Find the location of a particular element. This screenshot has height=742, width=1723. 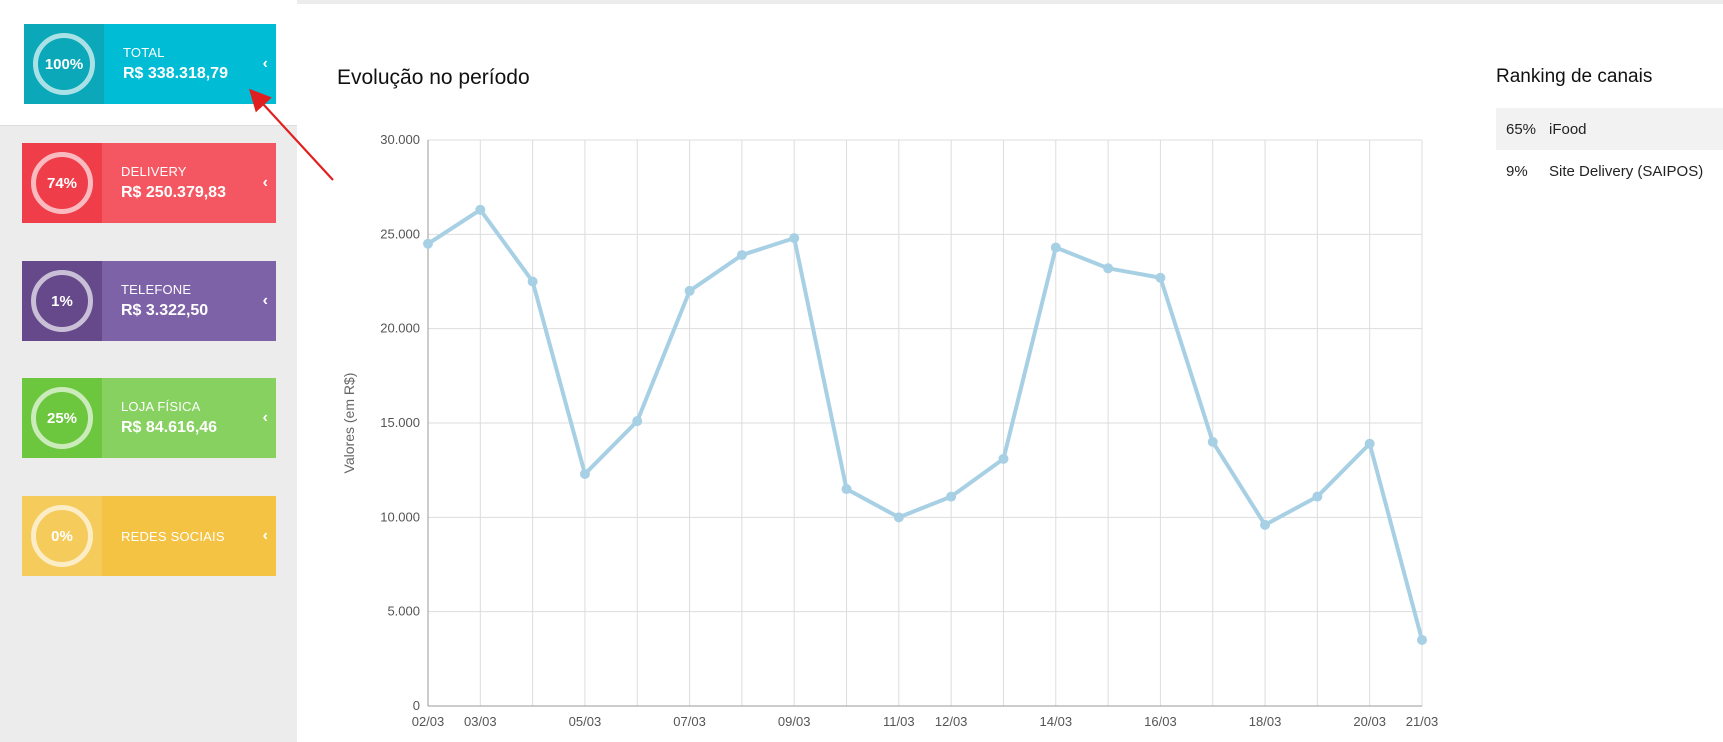

ranking-list: 65% iFood 9% Site Delivery (SAIPOS) is located at coordinates (1609, 150).